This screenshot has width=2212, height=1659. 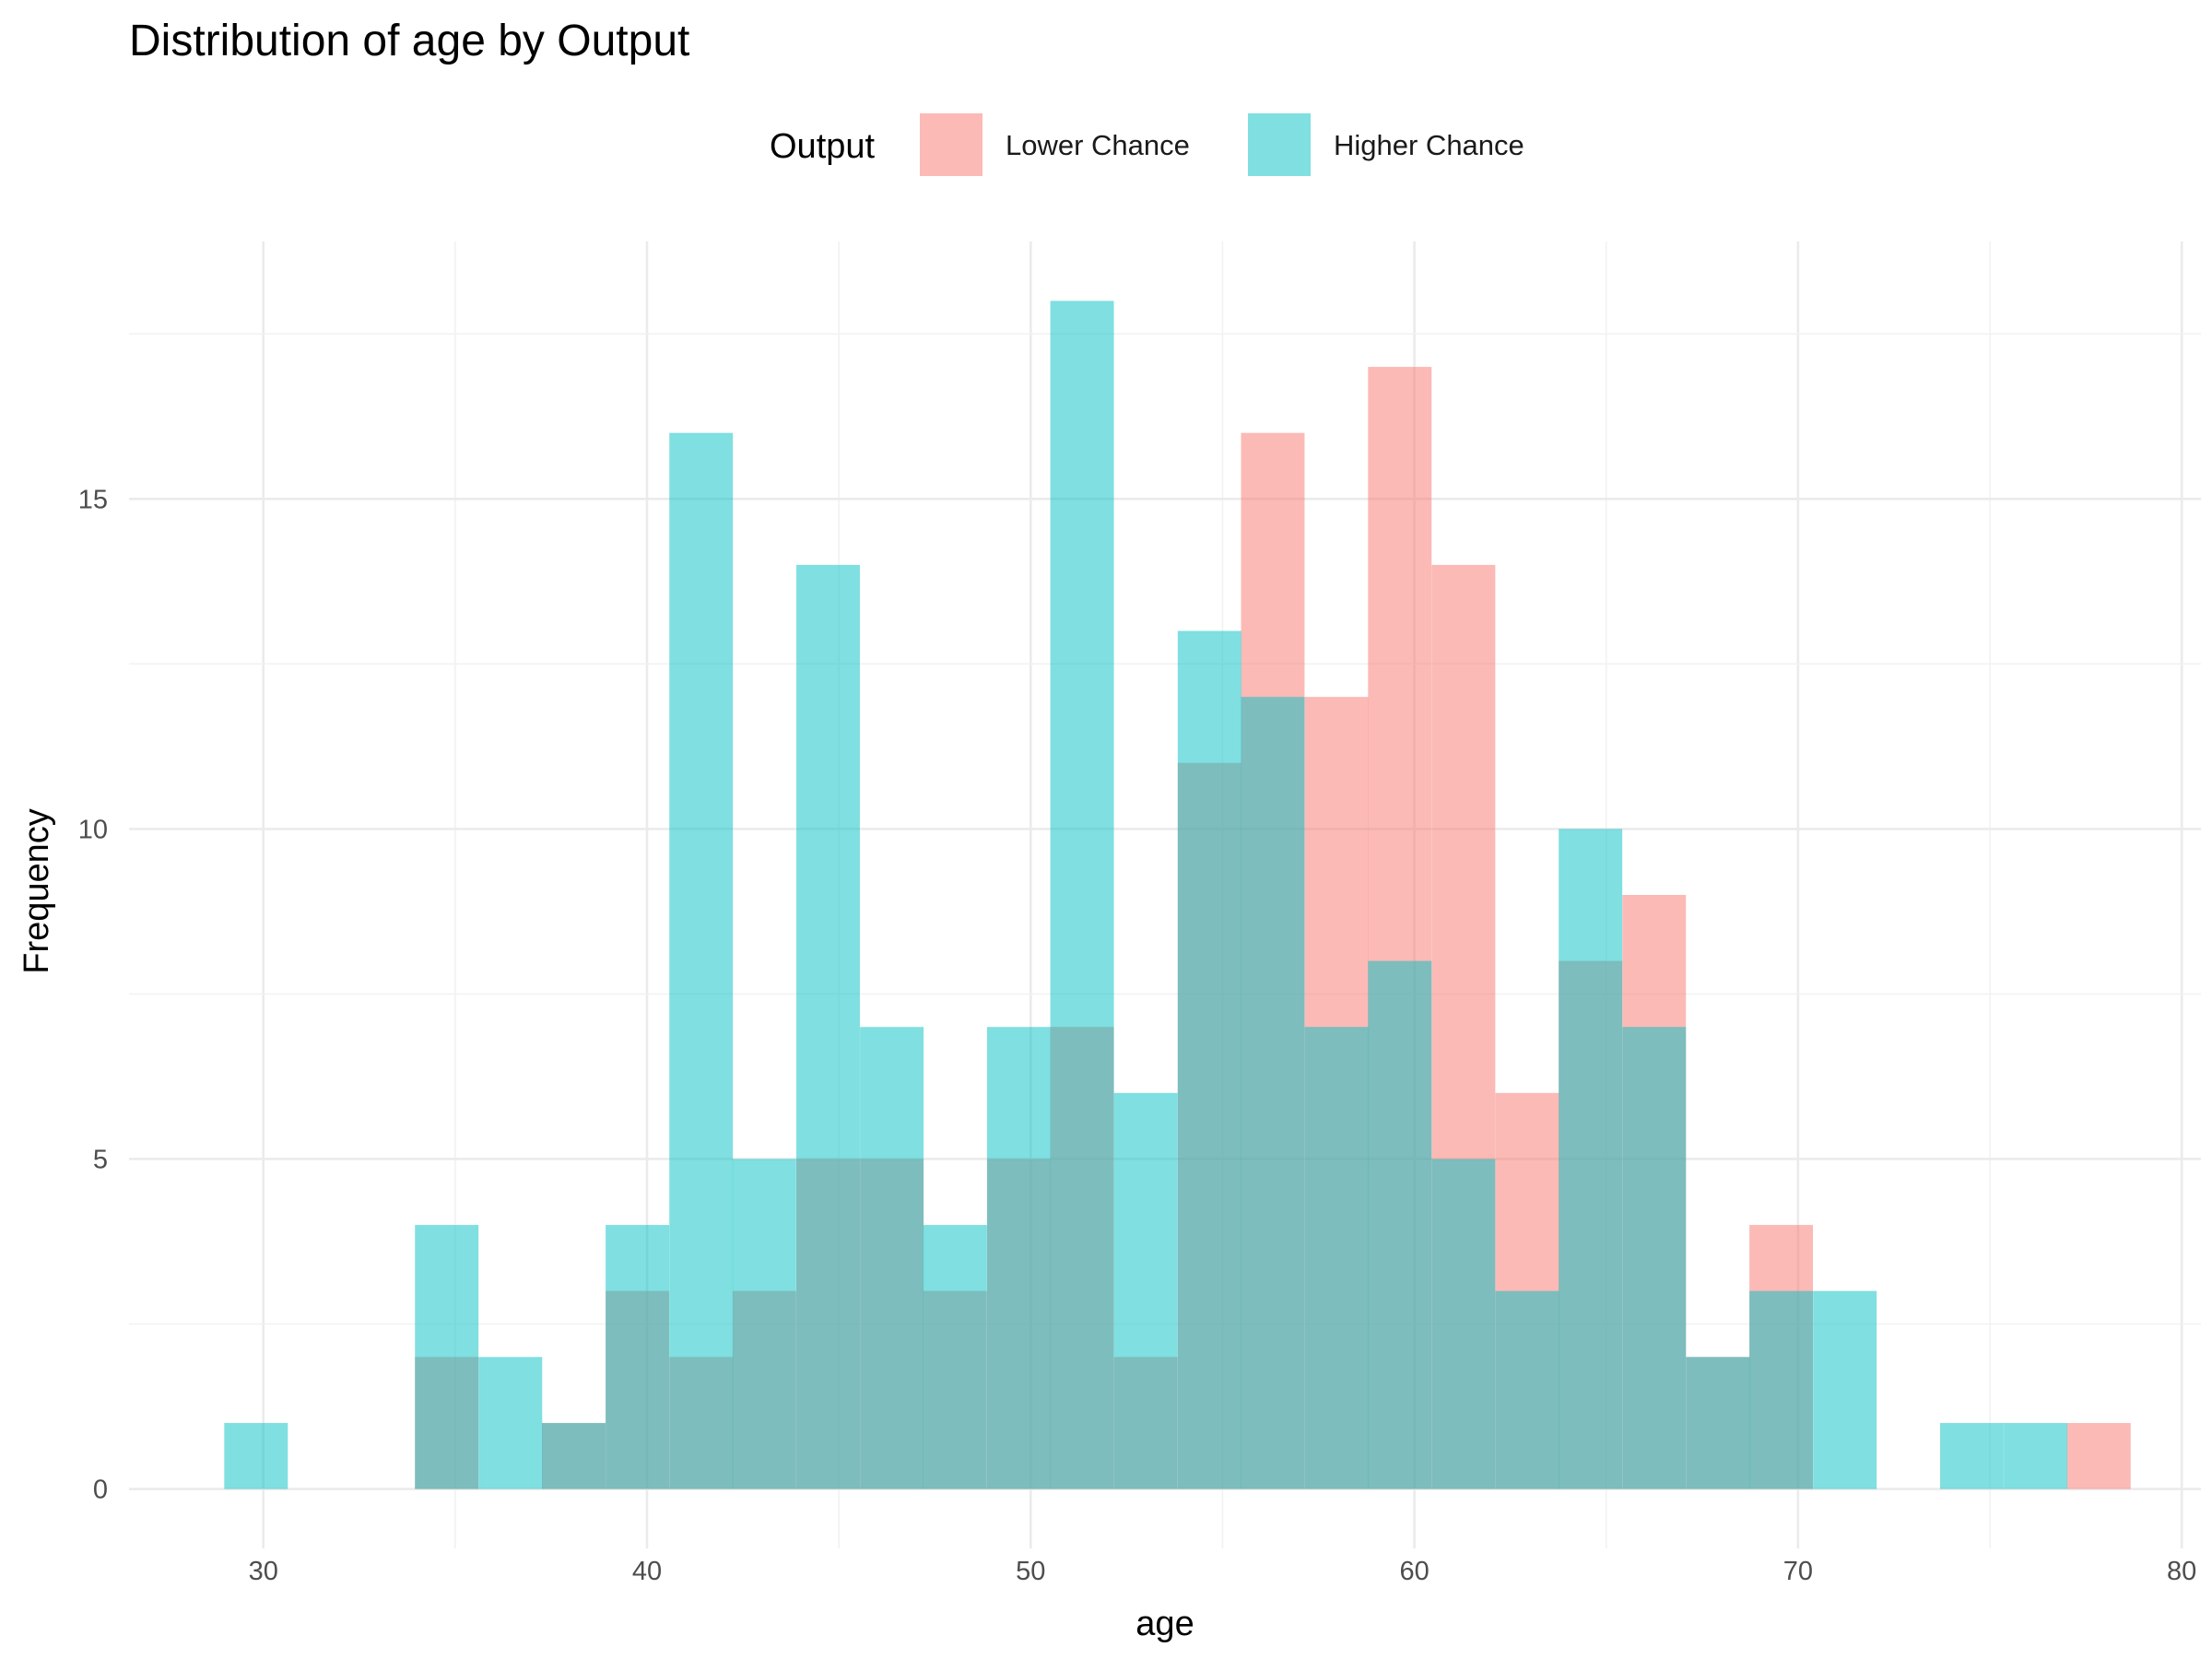 What do you see at coordinates (647, 1571) in the screenshot?
I see `x-tick-label: 40` at bounding box center [647, 1571].